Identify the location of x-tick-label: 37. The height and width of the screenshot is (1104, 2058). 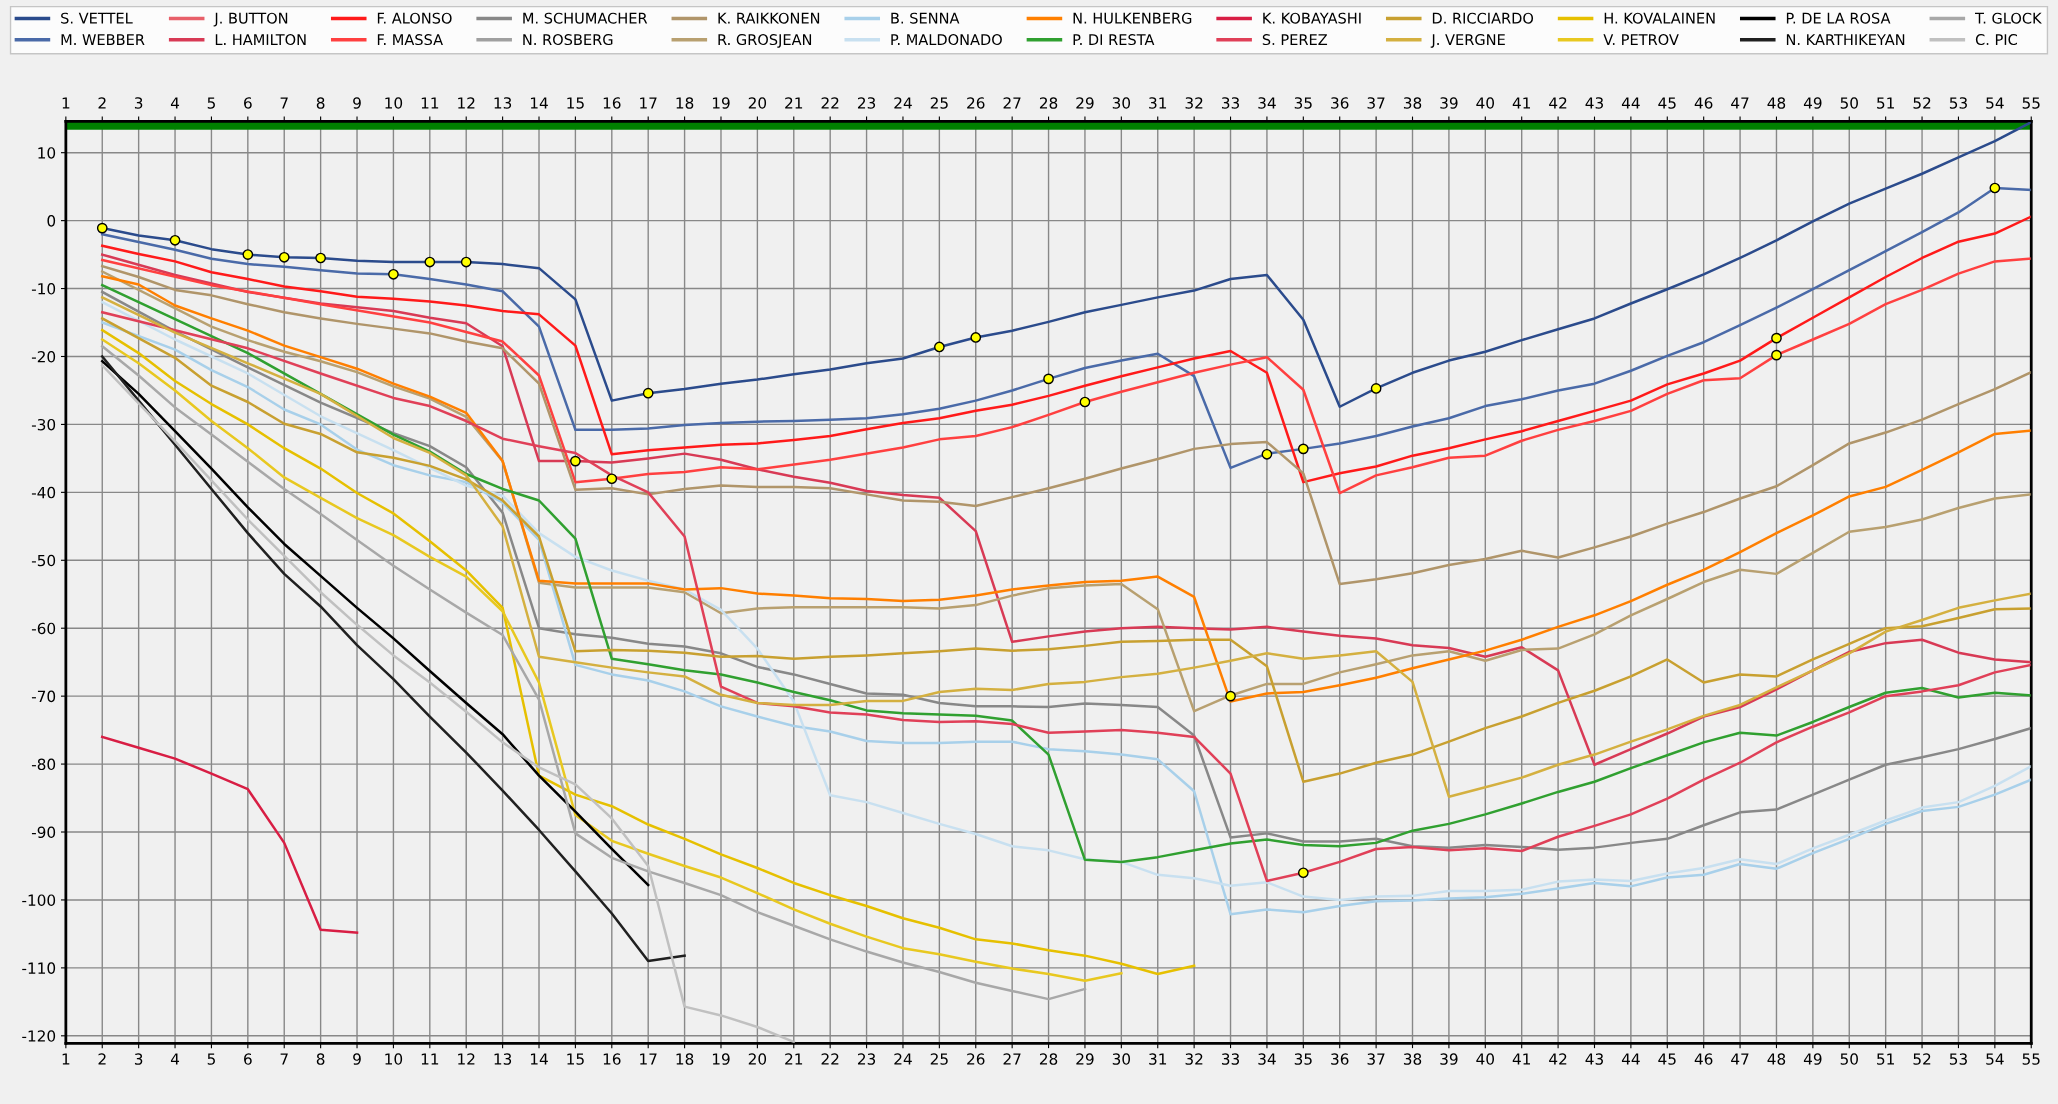
(1376, 1059).